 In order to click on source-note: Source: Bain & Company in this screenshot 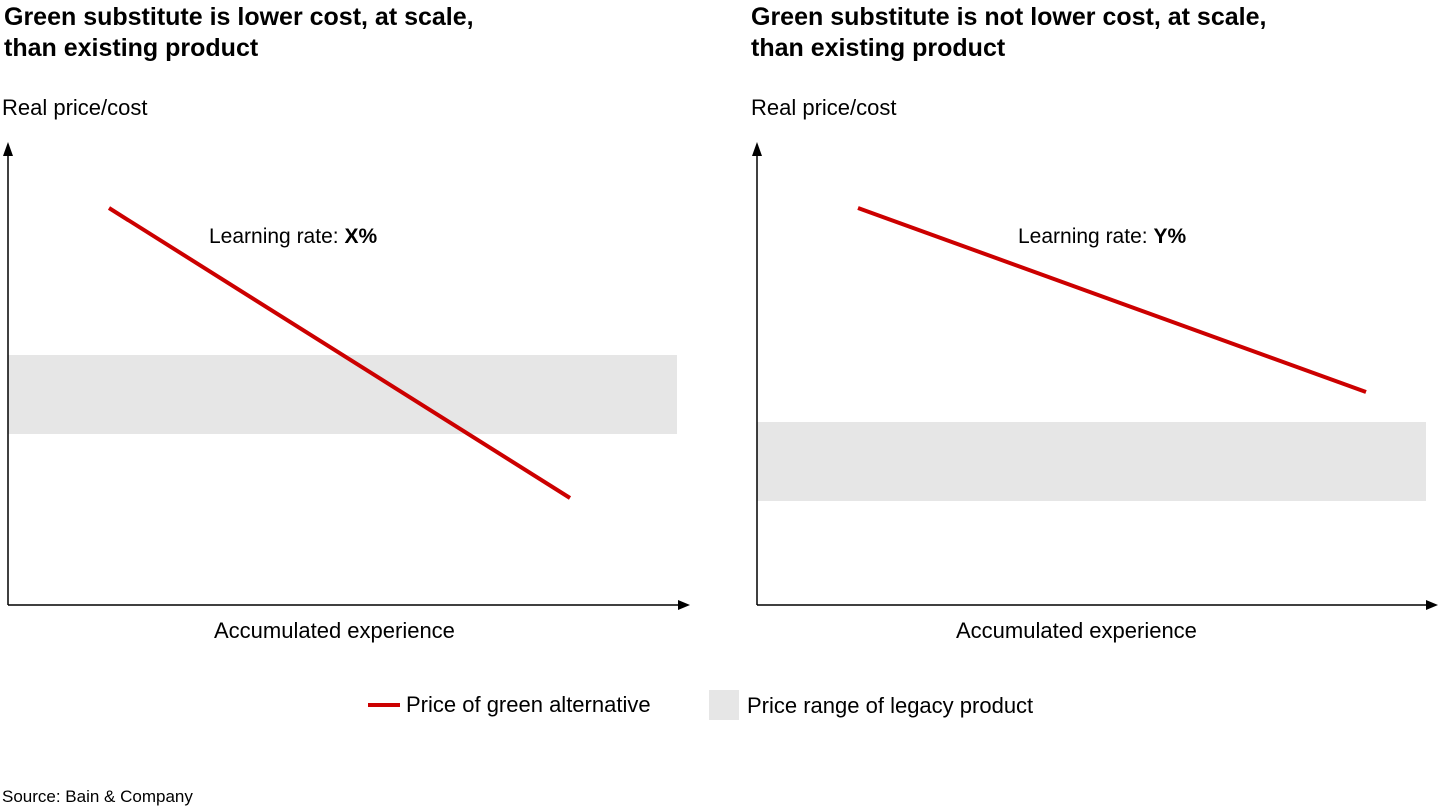, I will do `click(97, 796)`.